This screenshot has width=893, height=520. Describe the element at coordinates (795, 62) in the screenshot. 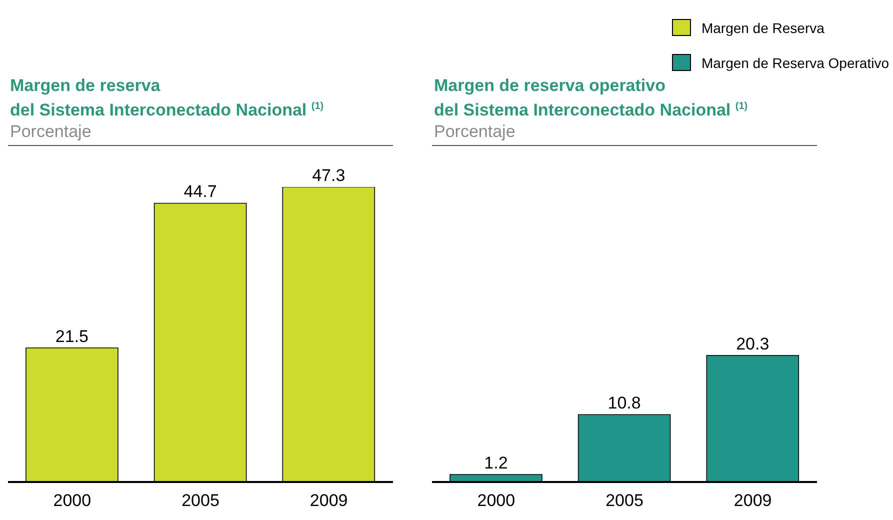

I see `text: Margen de Reserva Operativo` at that location.